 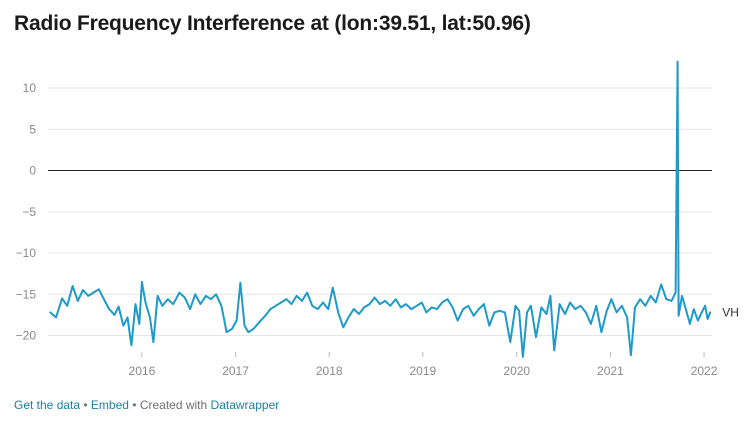 What do you see at coordinates (142, 371) in the screenshot?
I see `x-tick-label: 2016` at bounding box center [142, 371].